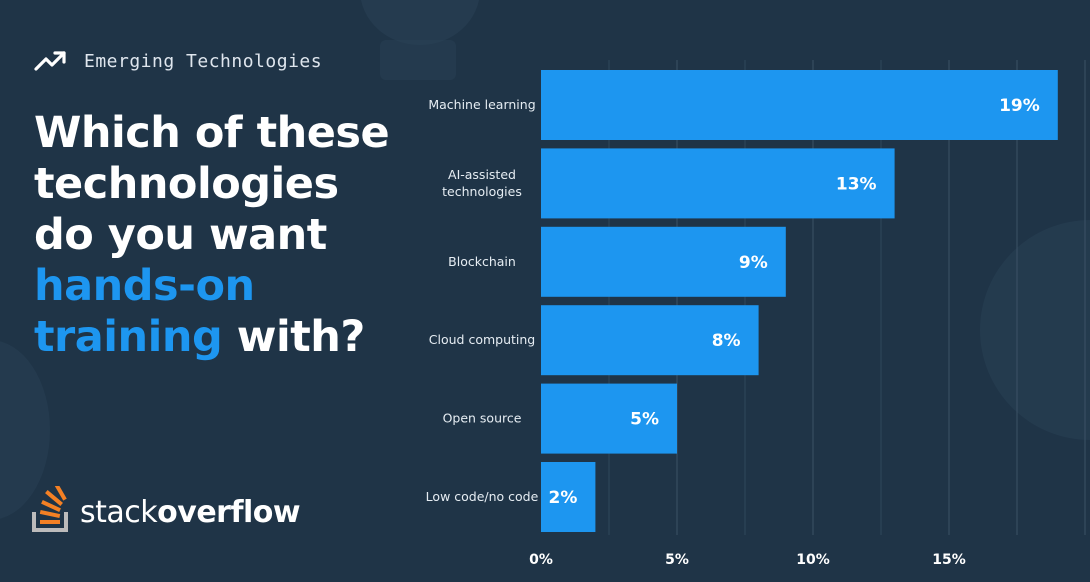 The width and height of the screenshot is (1090, 582). Describe the element at coordinates (813, 560) in the screenshot. I see `x-tick-label: 10%` at that location.